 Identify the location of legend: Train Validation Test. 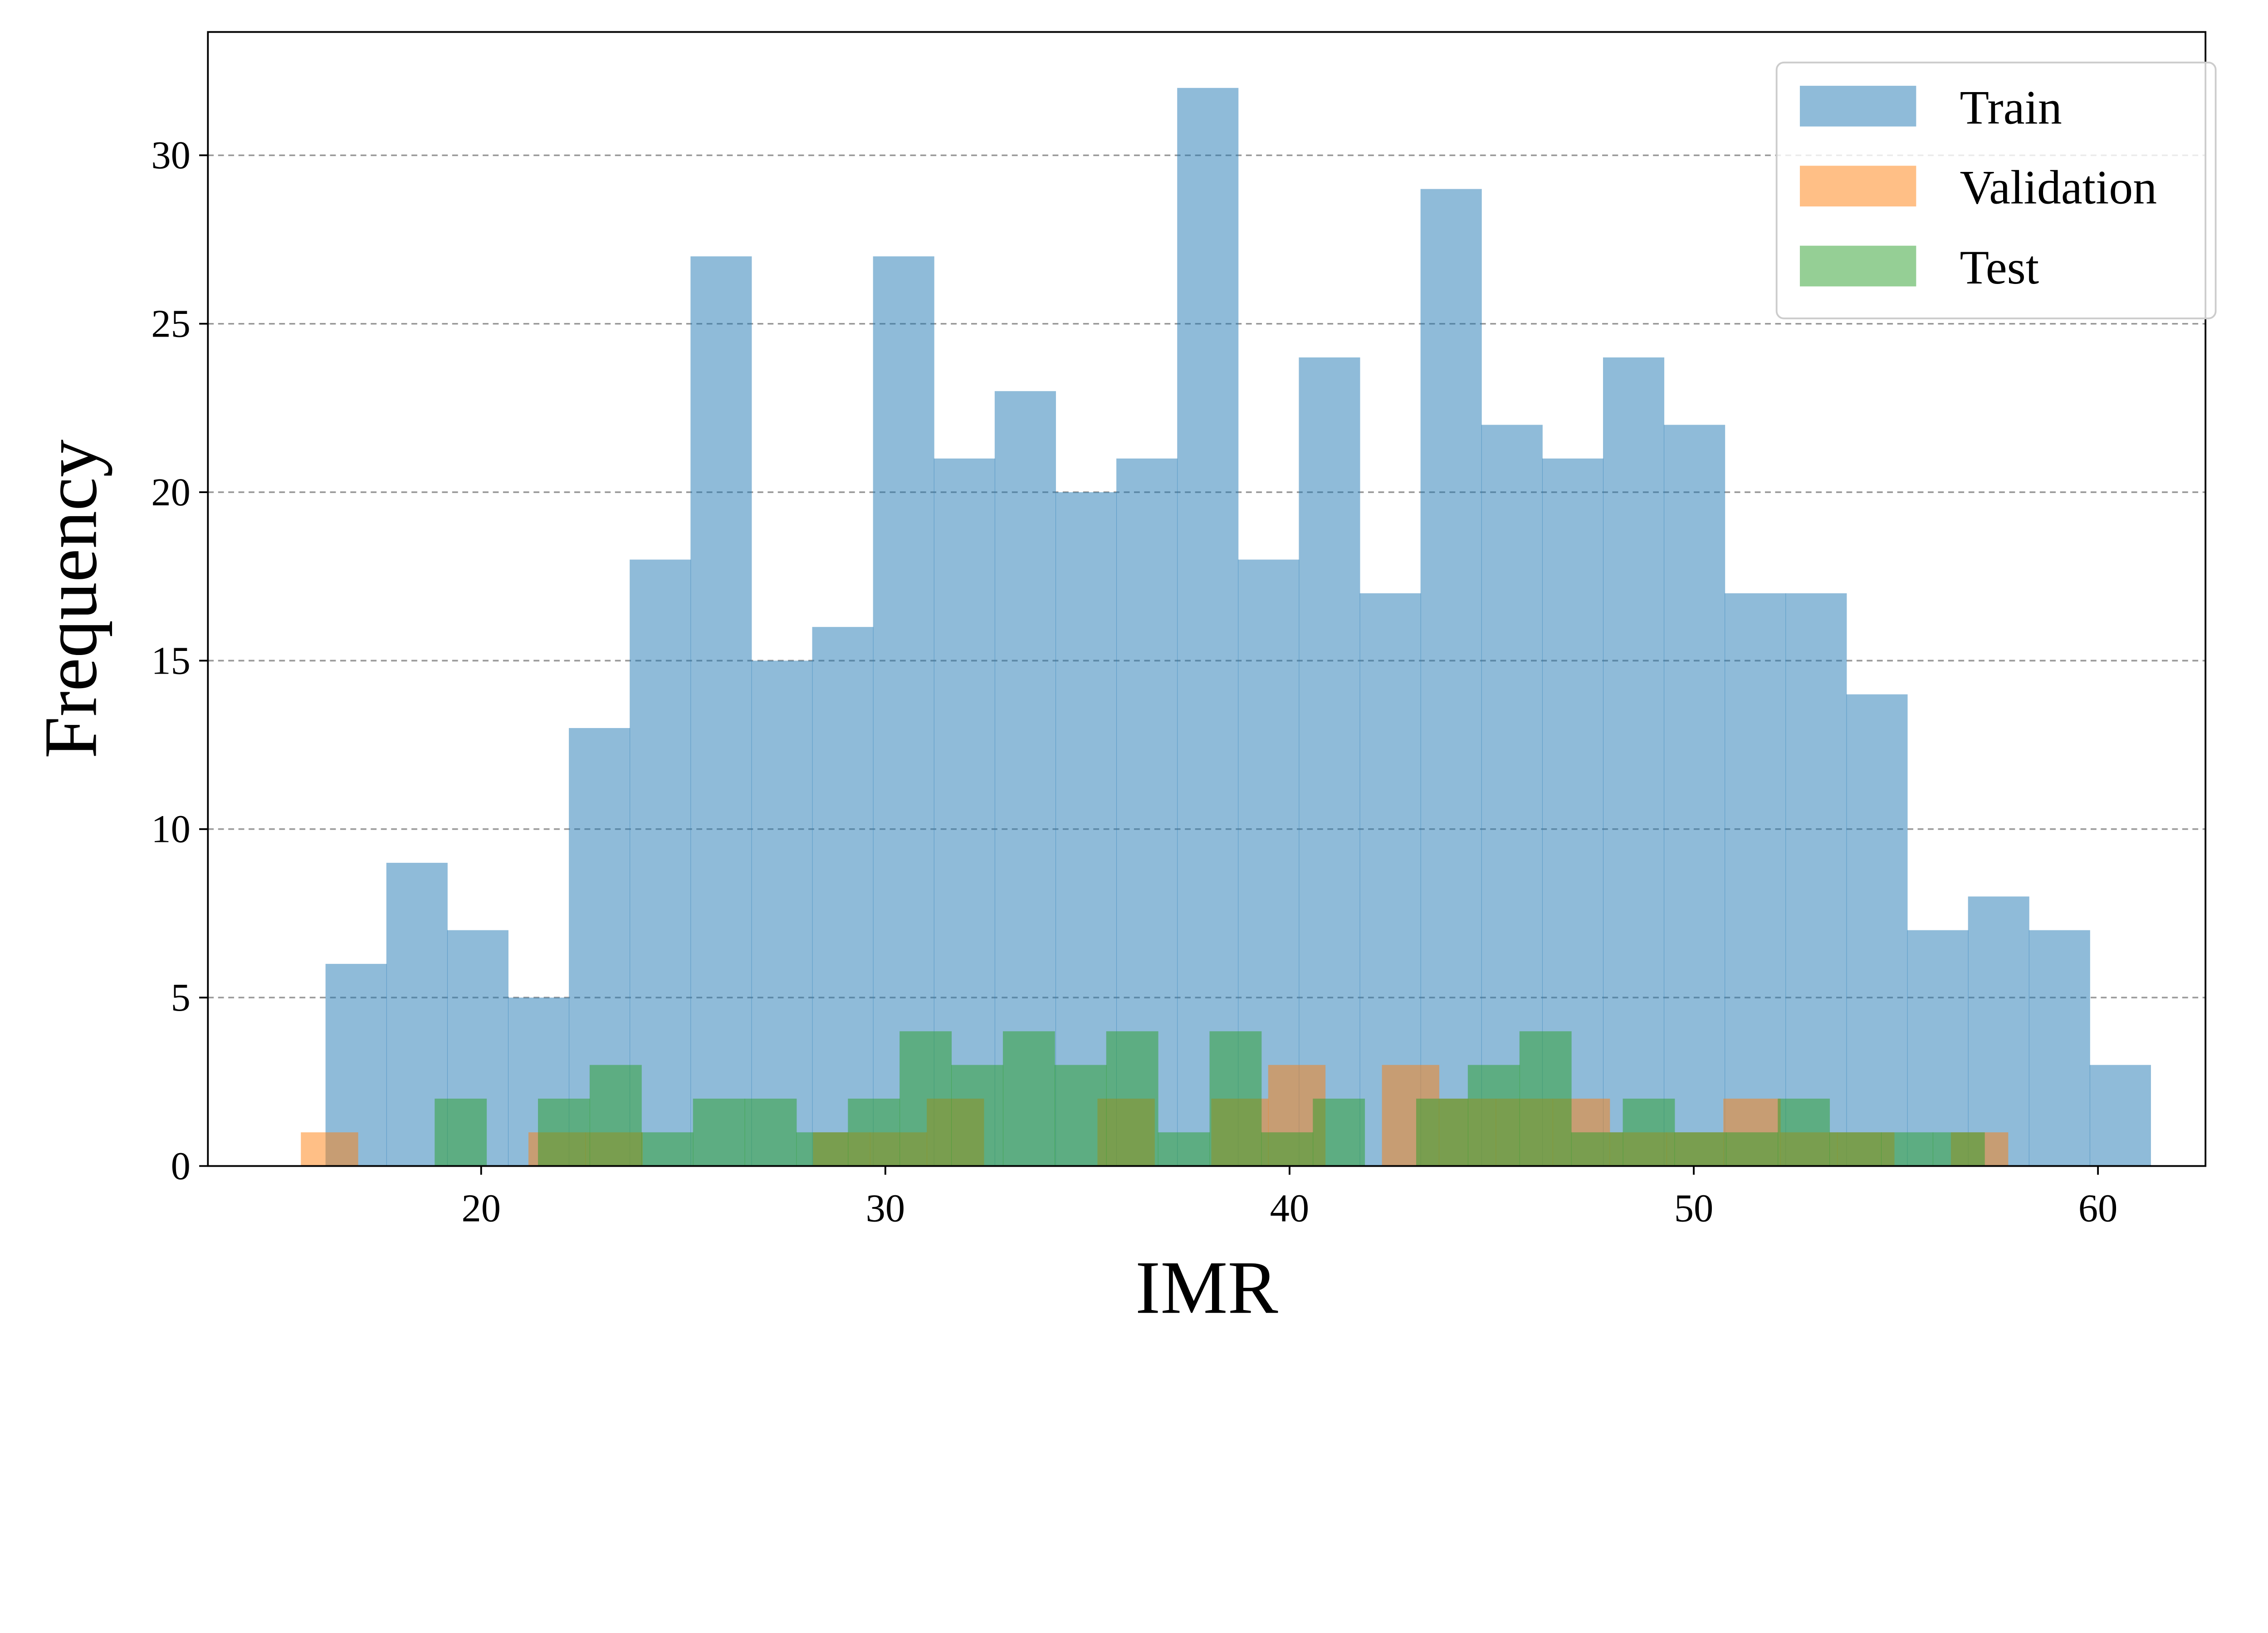
(1996, 190).